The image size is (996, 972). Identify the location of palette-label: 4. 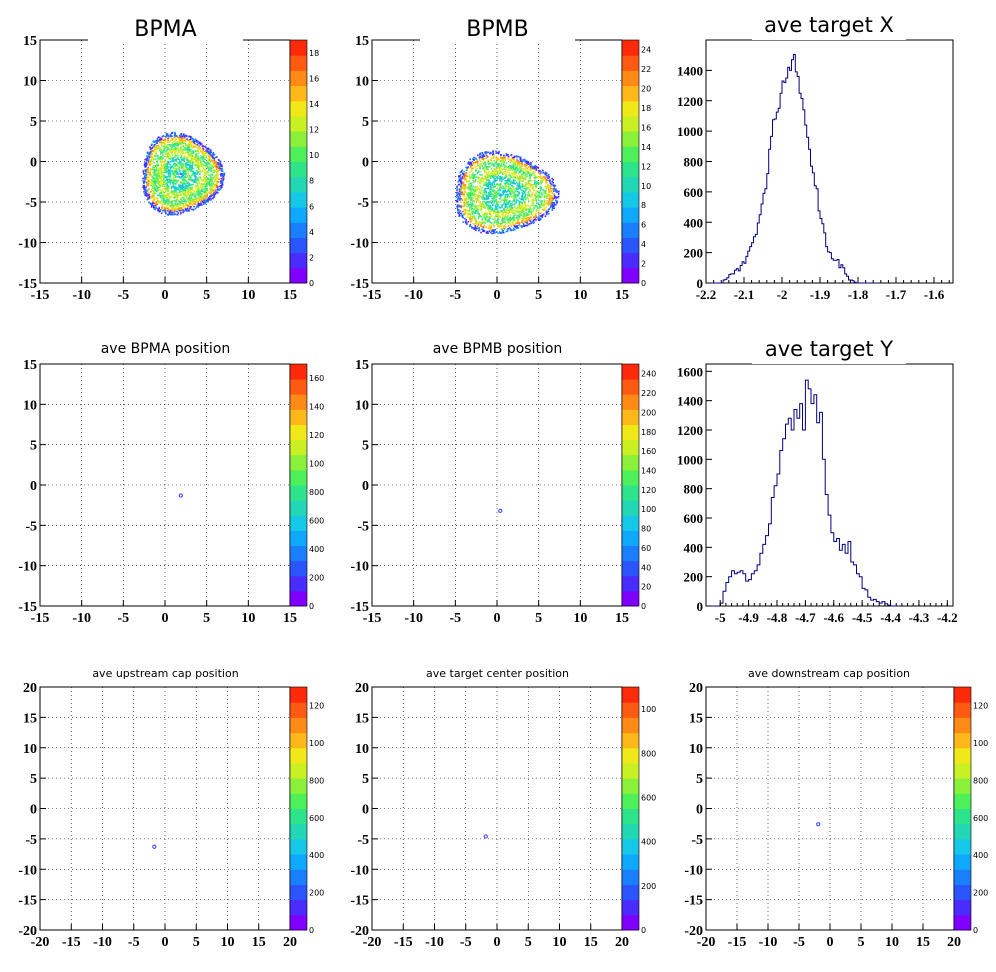
(311, 232).